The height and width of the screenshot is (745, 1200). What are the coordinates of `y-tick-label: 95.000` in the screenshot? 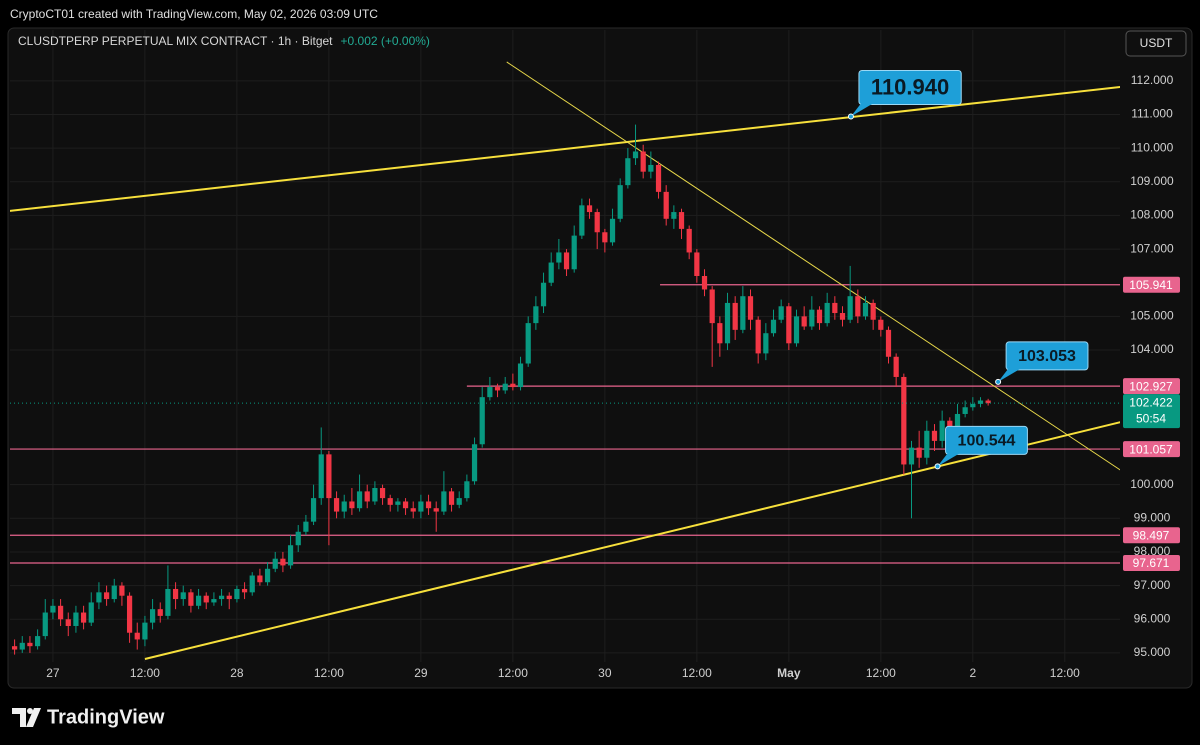 It's located at (1152, 652).